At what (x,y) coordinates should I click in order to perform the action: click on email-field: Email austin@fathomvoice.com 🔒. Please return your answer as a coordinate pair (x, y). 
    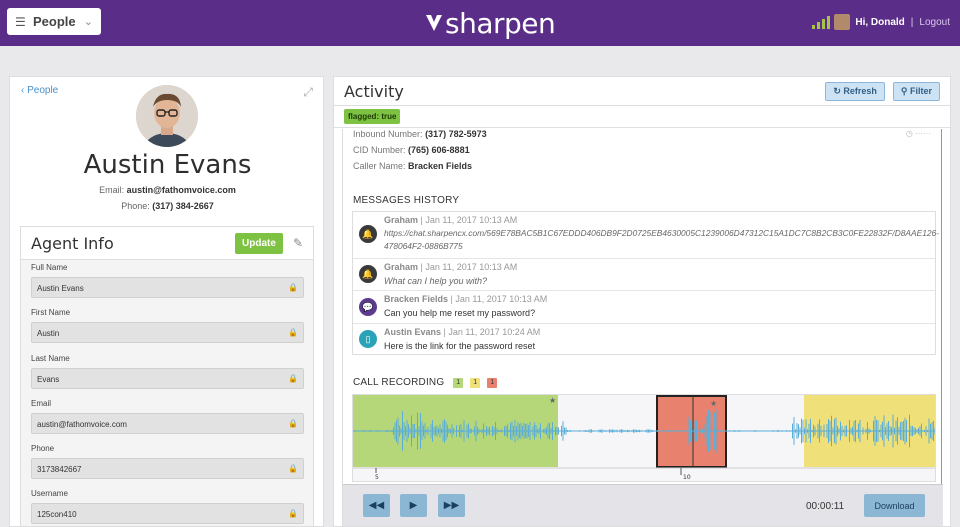
    Looking at the image, I should click on (167, 416).